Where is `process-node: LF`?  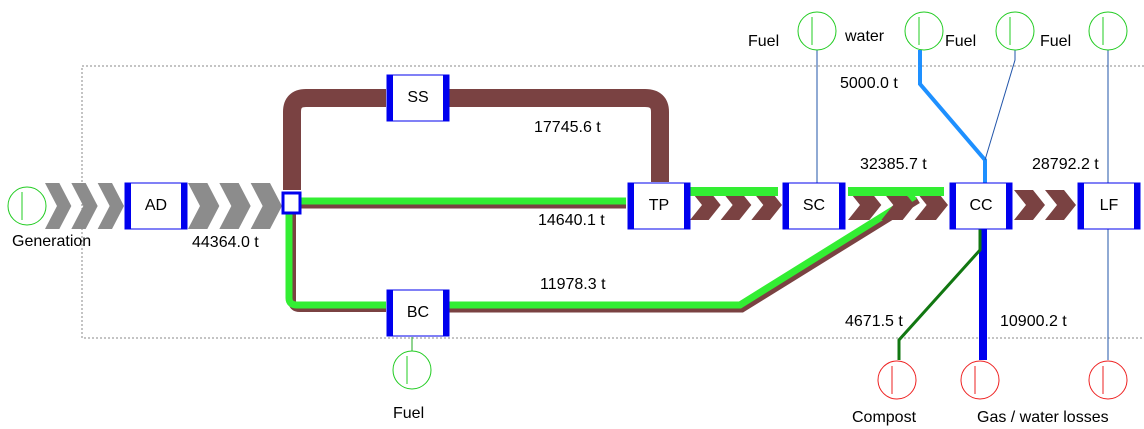 process-node: LF is located at coordinates (1109, 206).